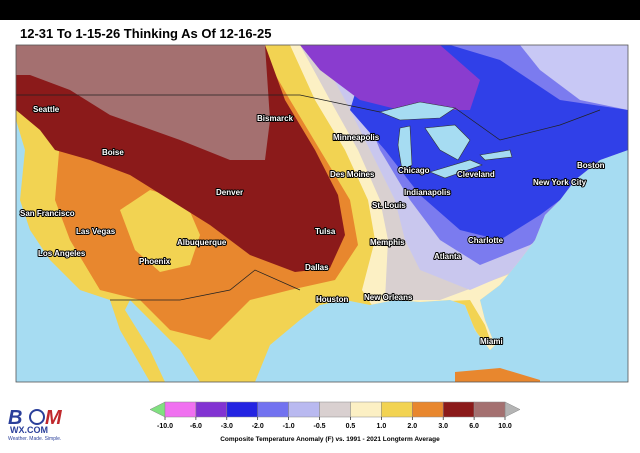 This screenshot has width=640, height=453. What do you see at coordinates (62, 253) in the screenshot?
I see `city-label: Los Angeles` at bounding box center [62, 253].